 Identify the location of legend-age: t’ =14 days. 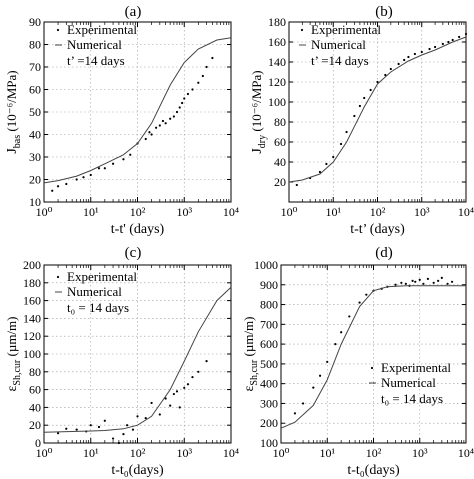
(96, 60).